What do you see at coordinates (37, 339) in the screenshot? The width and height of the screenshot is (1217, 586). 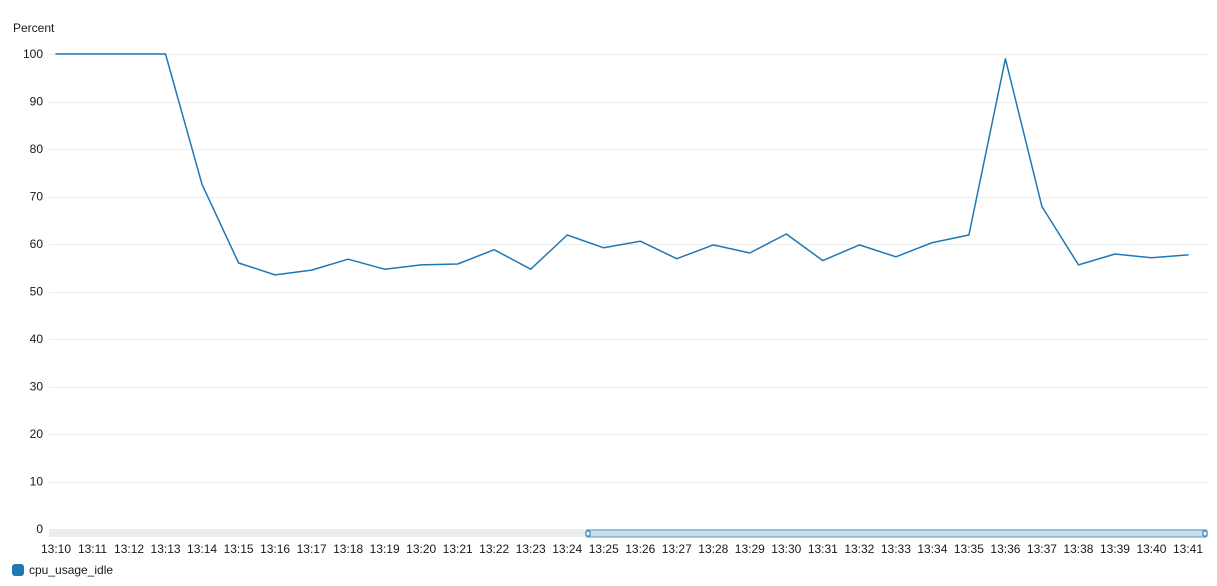 I see `y-tick-label: 40` at bounding box center [37, 339].